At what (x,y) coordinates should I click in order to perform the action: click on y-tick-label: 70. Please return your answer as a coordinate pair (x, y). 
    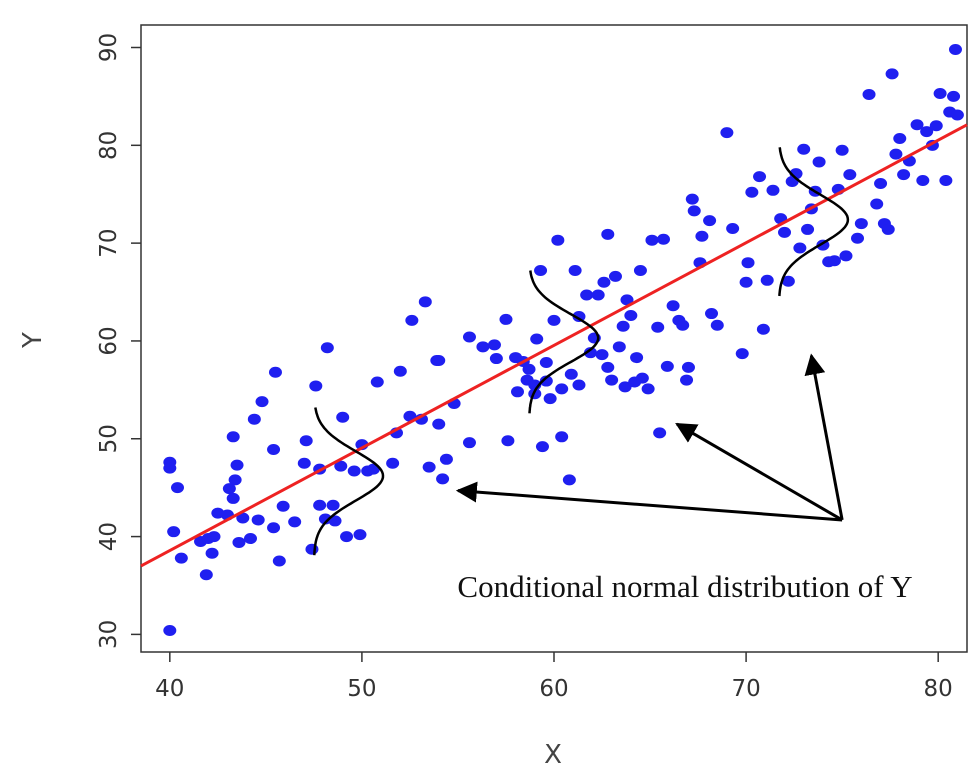
    Looking at the image, I should click on (109, 242).